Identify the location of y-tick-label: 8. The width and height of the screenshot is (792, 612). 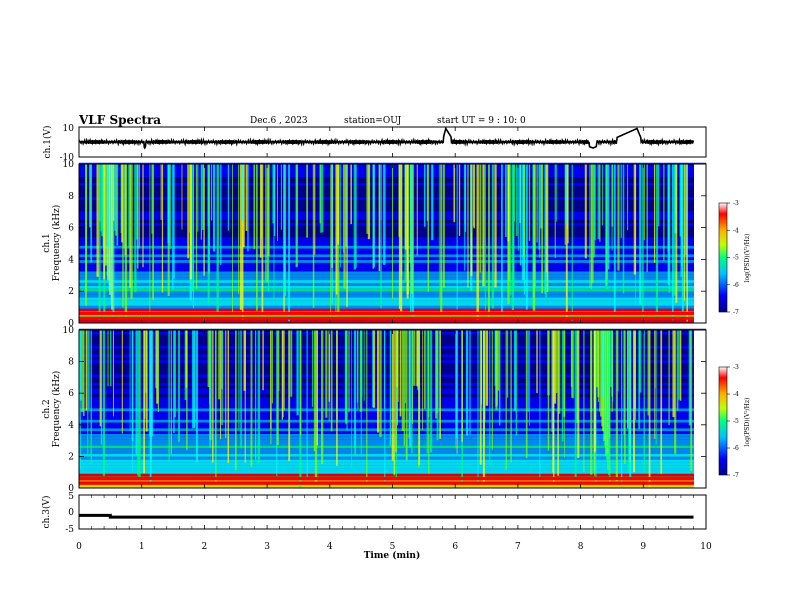
(71, 197).